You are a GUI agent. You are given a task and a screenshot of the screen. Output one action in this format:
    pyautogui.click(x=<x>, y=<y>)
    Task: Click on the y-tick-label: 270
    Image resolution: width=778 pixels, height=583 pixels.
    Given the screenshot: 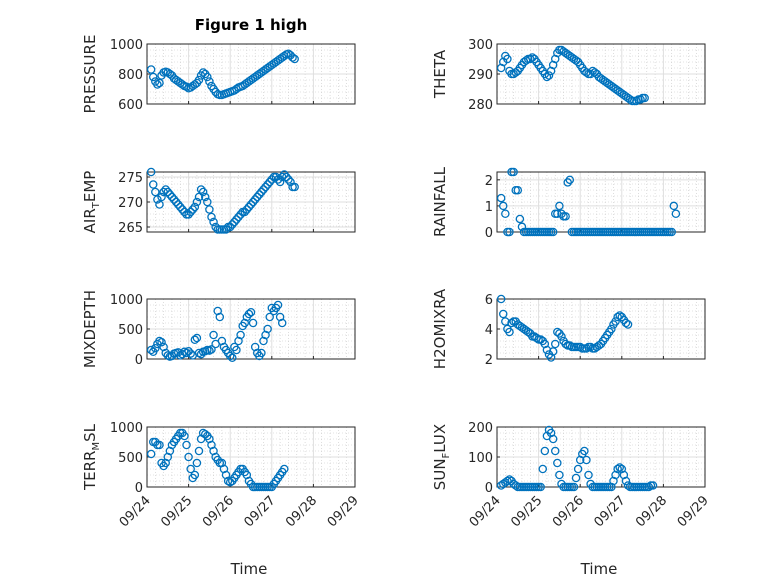 What is the action you would take?
    pyautogui.click(x=130, y=203)
    